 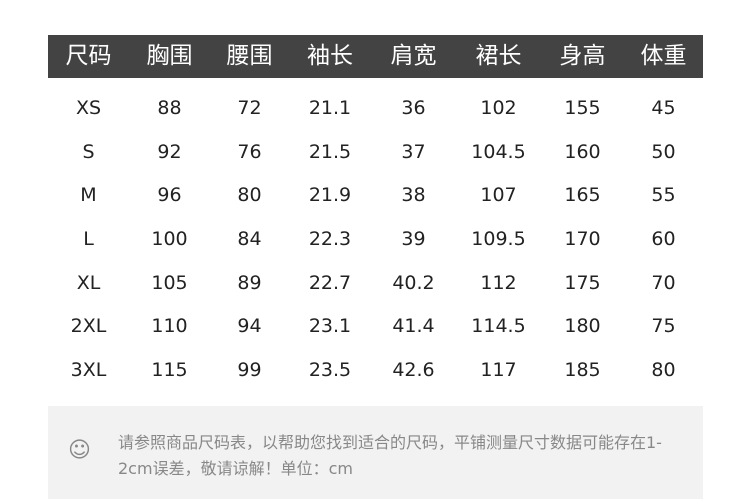 What do you see at coordinates (375, 153) in the screenshot?
I see `table-row: S 92 76 21.5 37 104.5 160 50` at bounding box center [375, 153].